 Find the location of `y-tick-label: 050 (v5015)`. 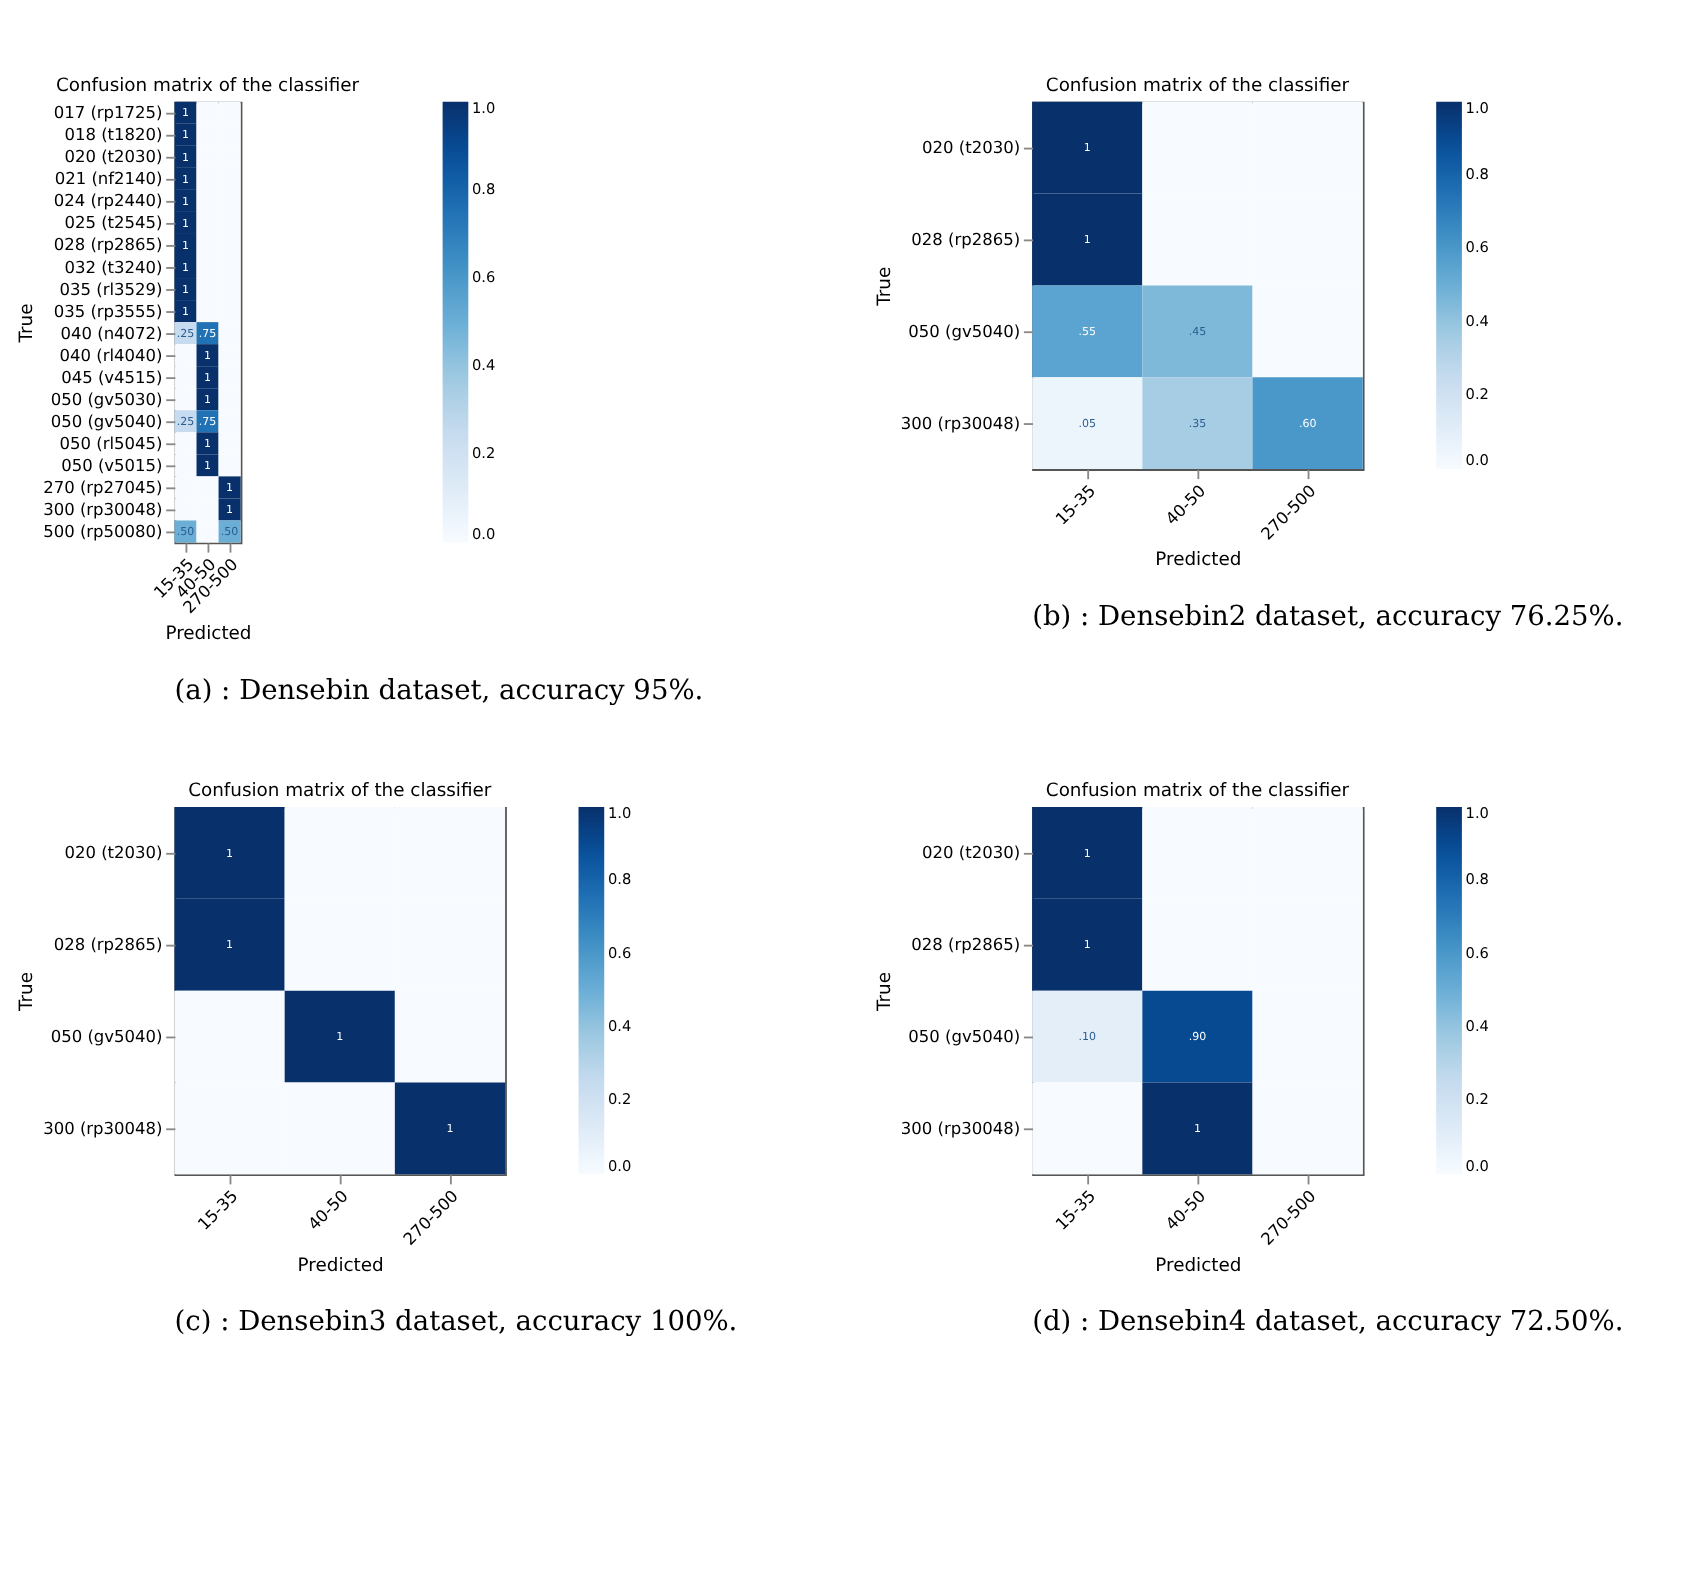

y-tick-label: 050 (v5015) is located at coordinates (112, 464).